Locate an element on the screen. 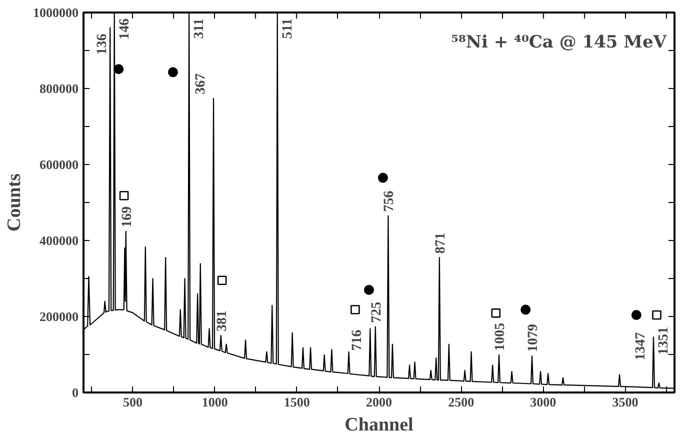  annotation: 311 is located at coordinates (200, 28).